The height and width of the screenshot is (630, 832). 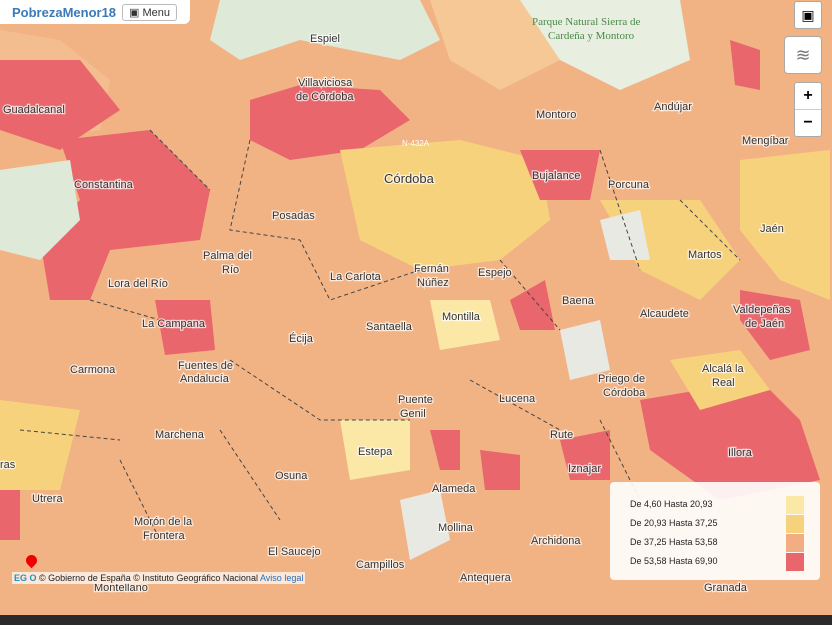 What do you see at coordinates (415, 400) in the screenshot?
I see `place: Puente` at bounding box center [415, 400].